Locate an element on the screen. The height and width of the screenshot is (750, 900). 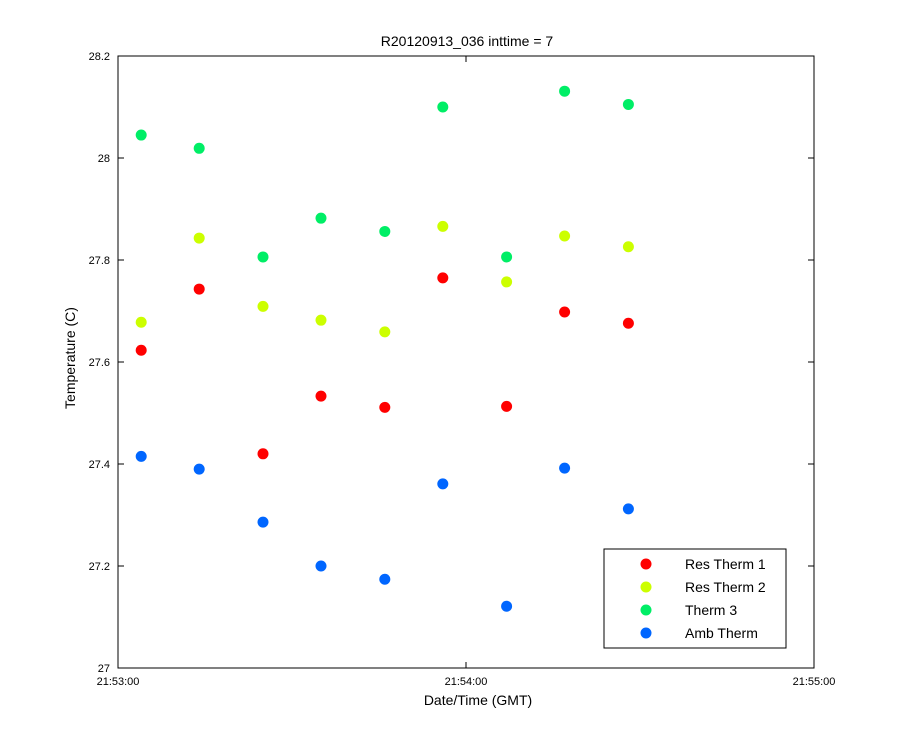
series-amb-therm is located at coordinates (384, 531).